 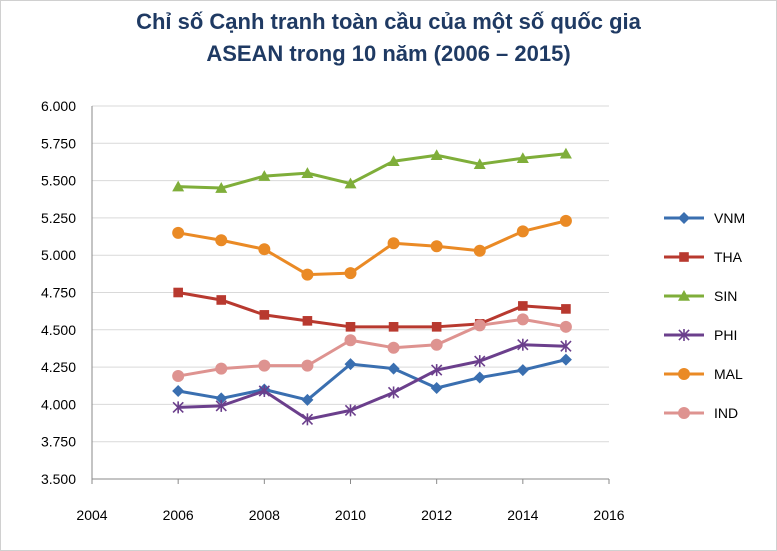 What do you see at coordinates (703, 257) in the screenshot?
I see `legend-item-tha: THA` at bounding box center [703, 257].